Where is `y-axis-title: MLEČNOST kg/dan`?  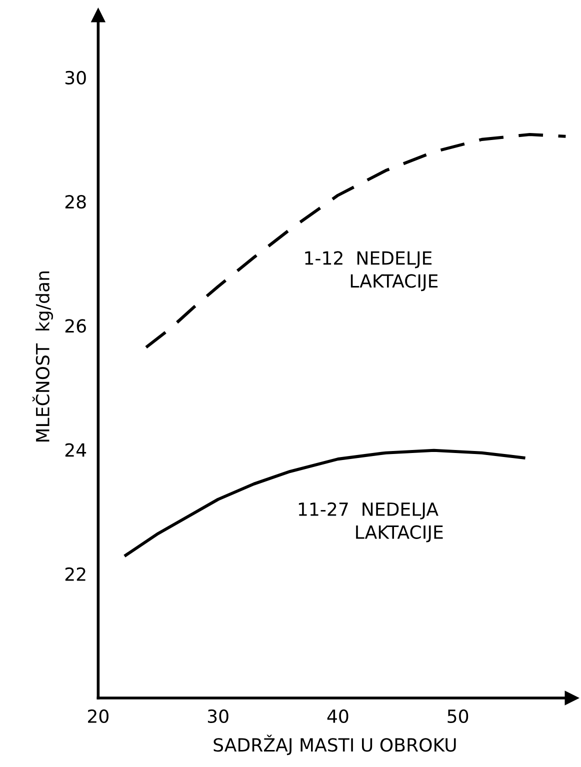 y-axis-title: MLEČNOST kg/dan is located at coordinates (42, 357).